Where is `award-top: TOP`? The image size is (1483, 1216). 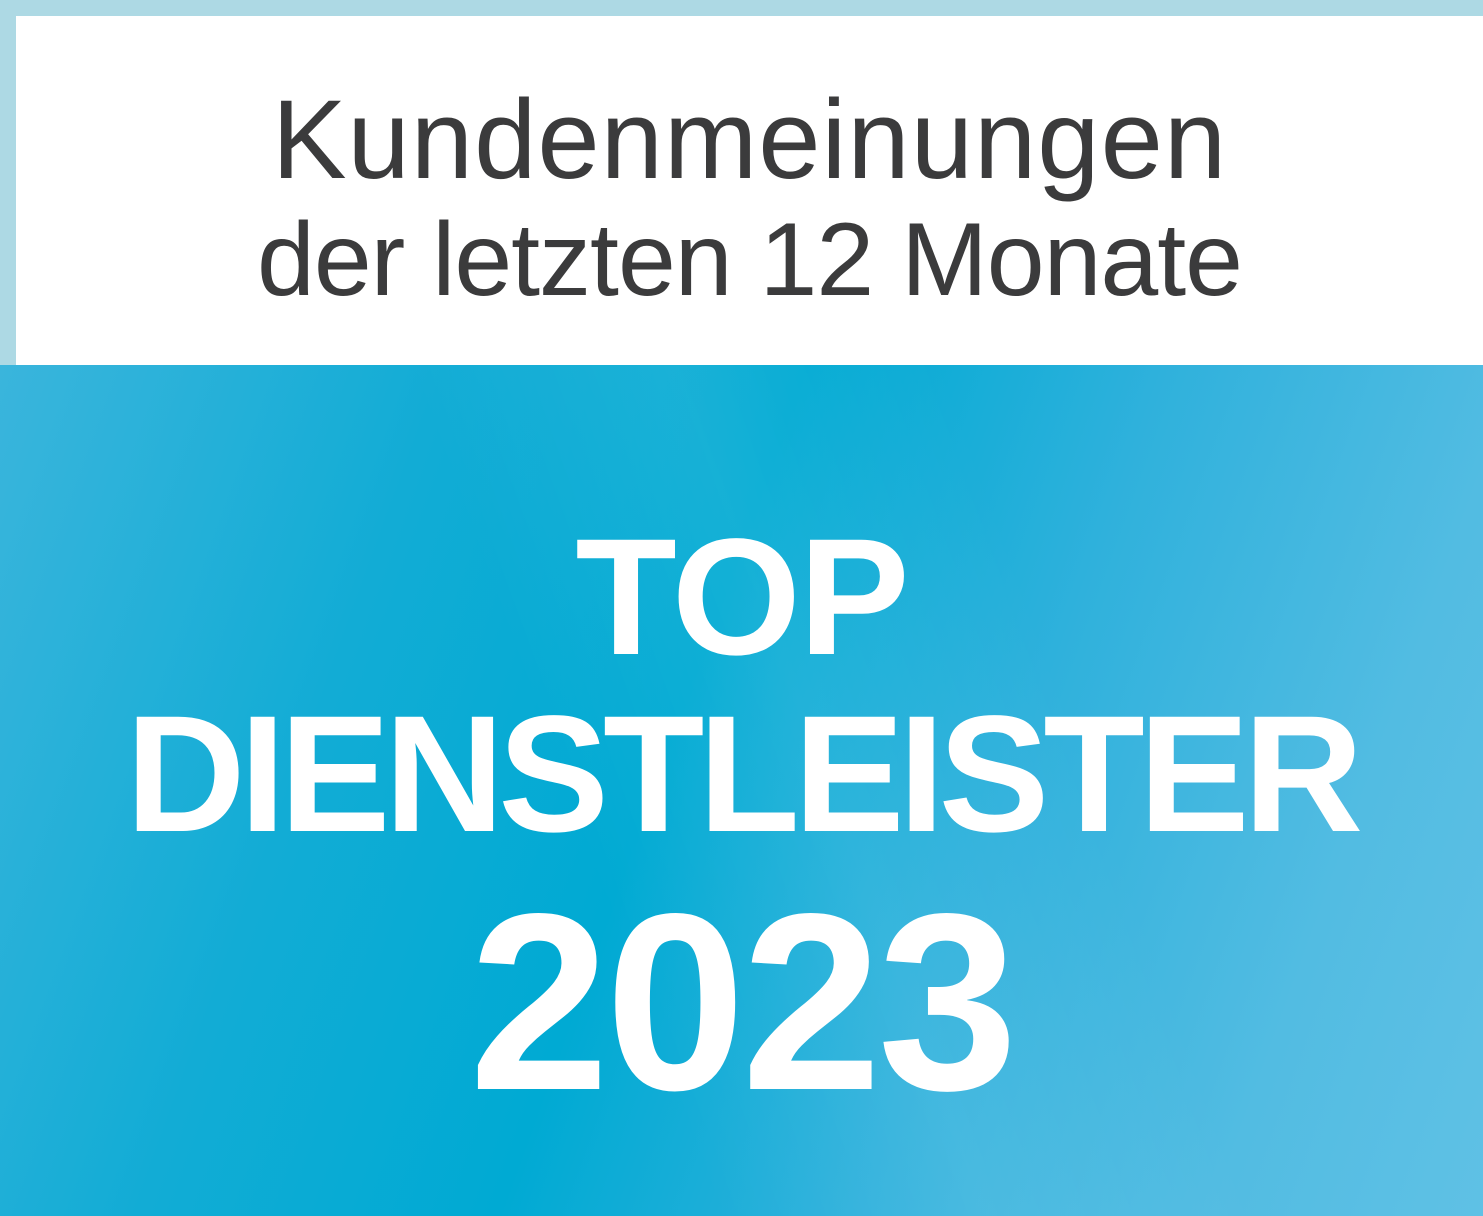 award-top: TOP is located at coordinates (742, 597).